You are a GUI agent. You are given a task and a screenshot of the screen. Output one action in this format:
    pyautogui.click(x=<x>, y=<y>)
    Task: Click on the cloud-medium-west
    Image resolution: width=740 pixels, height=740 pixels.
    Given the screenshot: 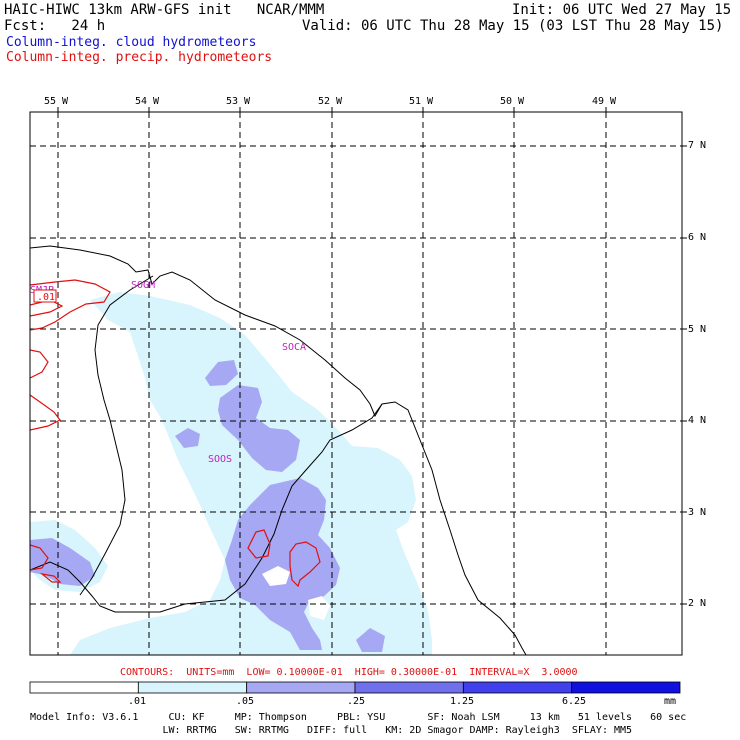 What is the action you would take?
    pyautogui.click(x=62, y=562)
    